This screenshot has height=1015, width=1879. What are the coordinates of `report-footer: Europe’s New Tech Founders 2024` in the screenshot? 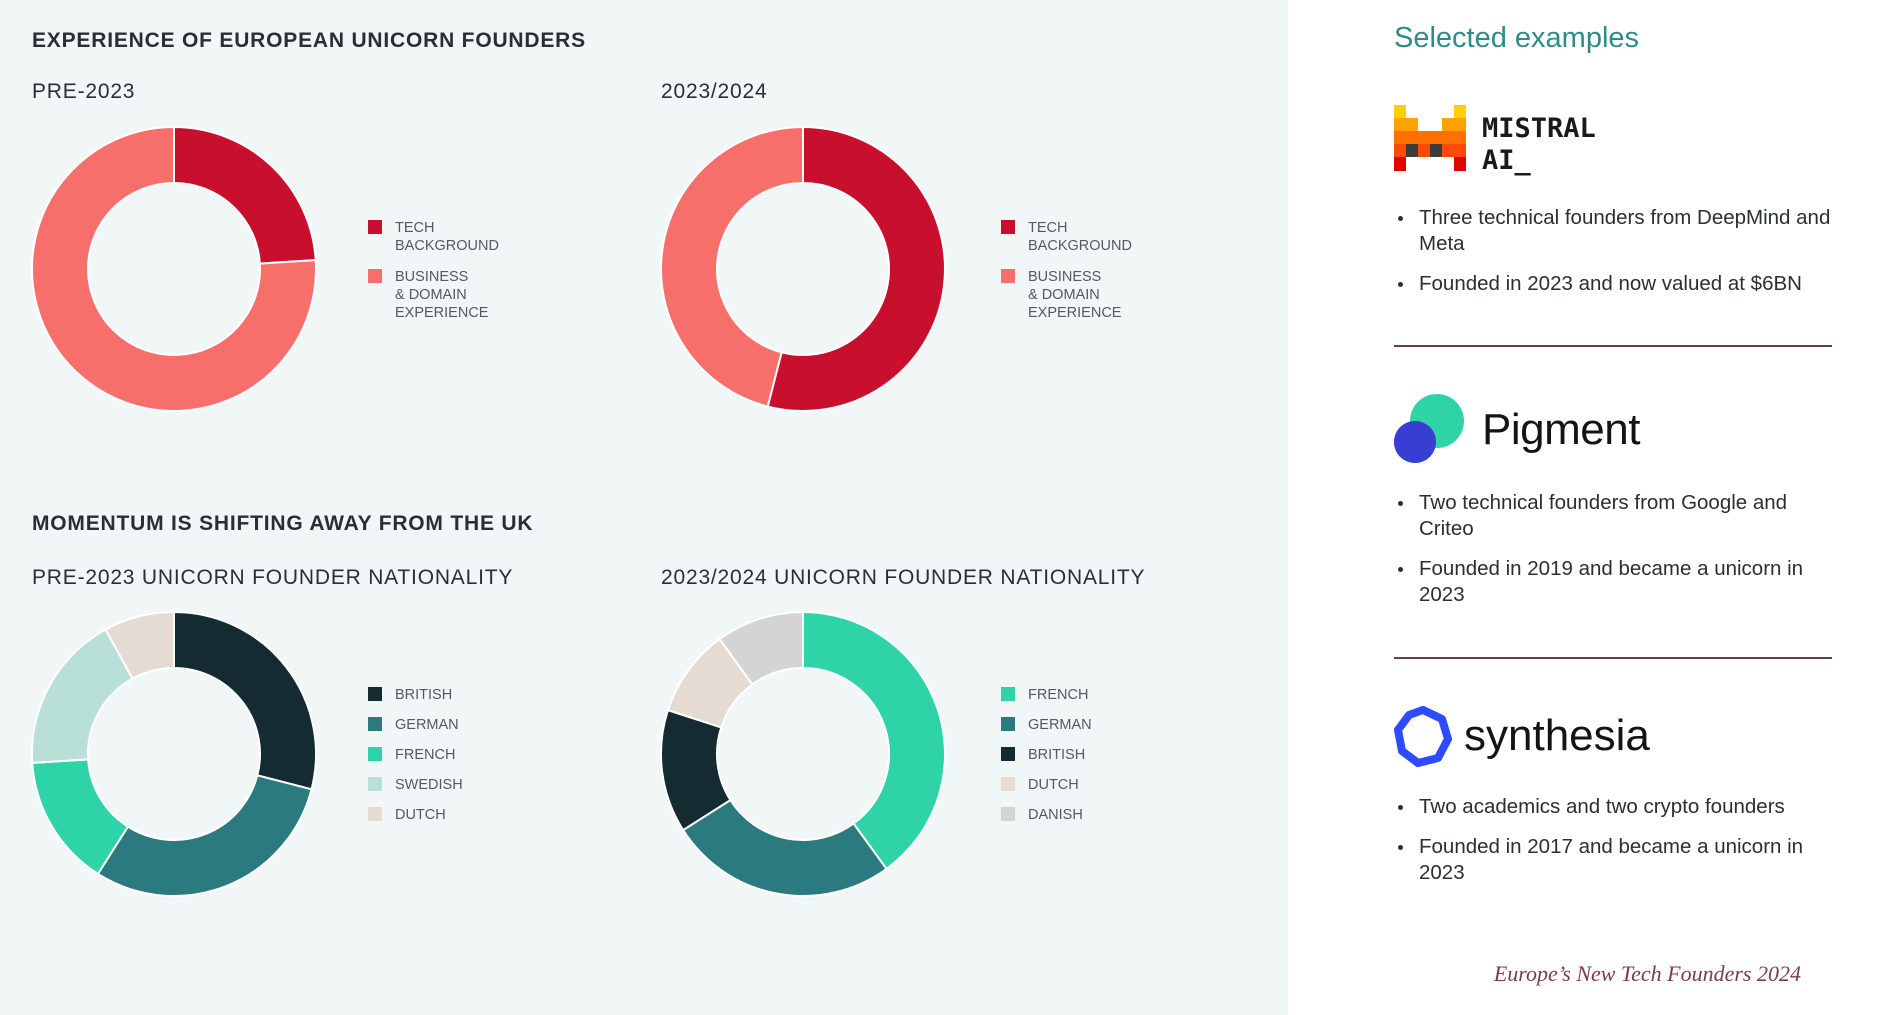 It's located at (1647, 973).